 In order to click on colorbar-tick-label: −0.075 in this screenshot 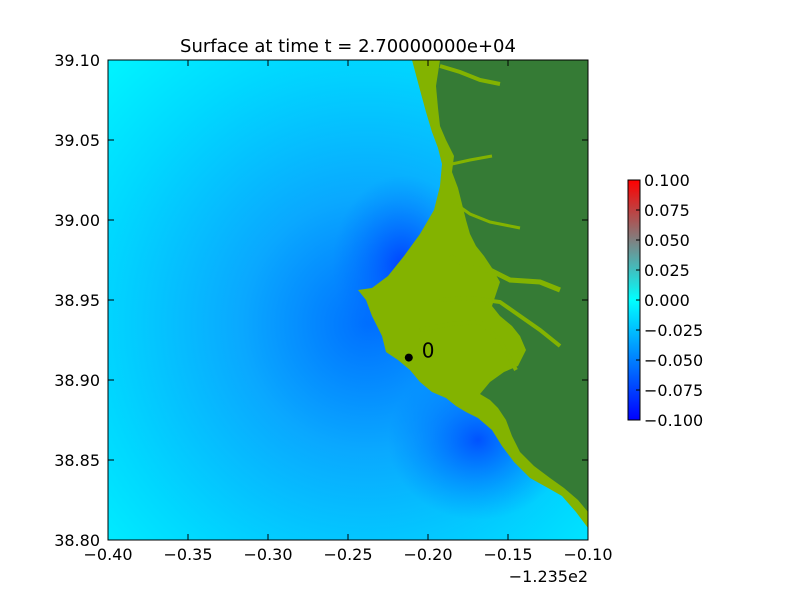, I will do `click(673, 390)`.